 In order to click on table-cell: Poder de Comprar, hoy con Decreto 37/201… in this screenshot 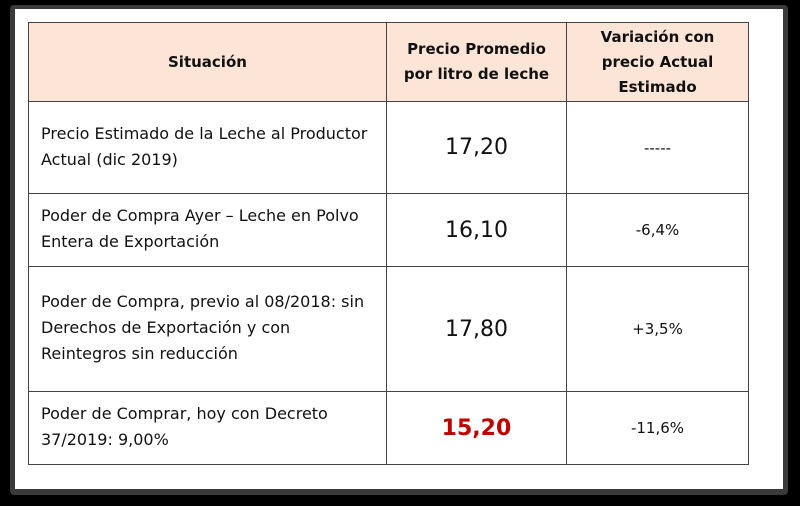, I will do `click(207, 428)`.